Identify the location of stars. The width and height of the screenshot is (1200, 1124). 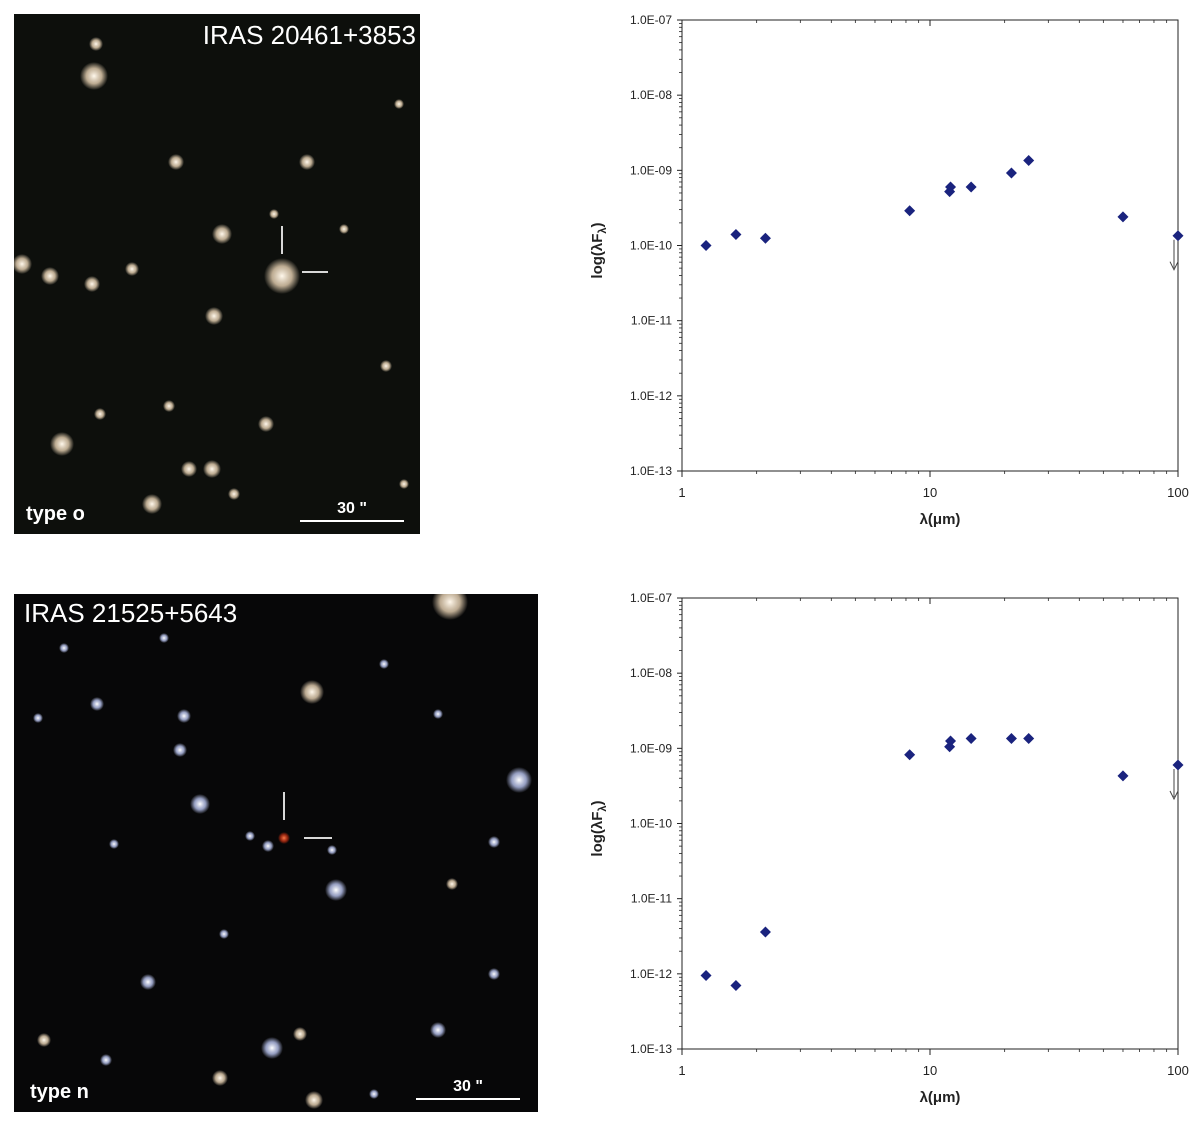
(211, 275).